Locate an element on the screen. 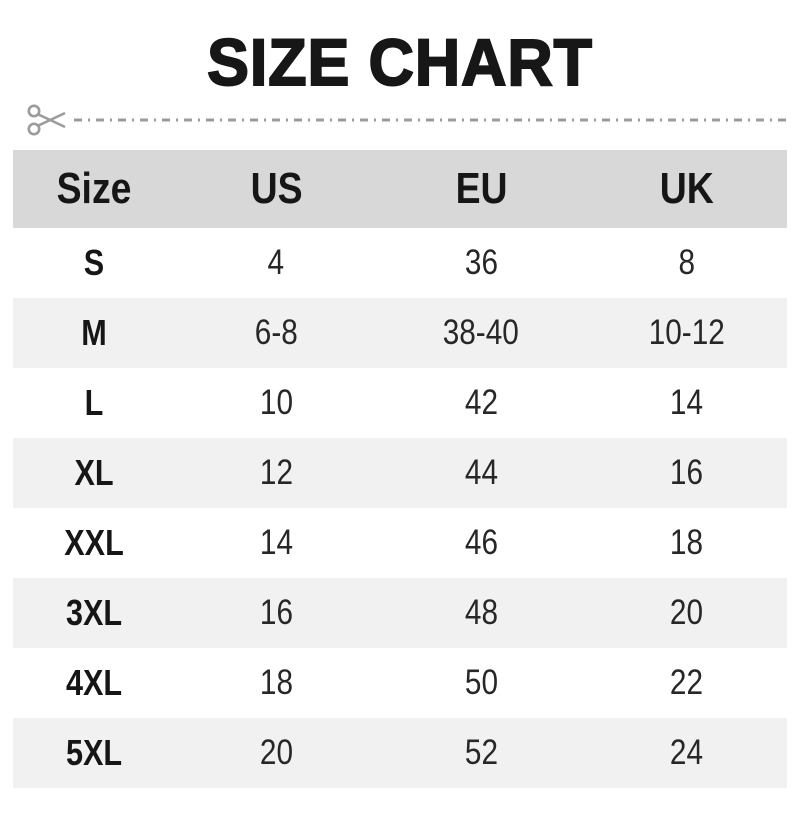  us-cell: 6-8 is located at coordinates (276, 333).